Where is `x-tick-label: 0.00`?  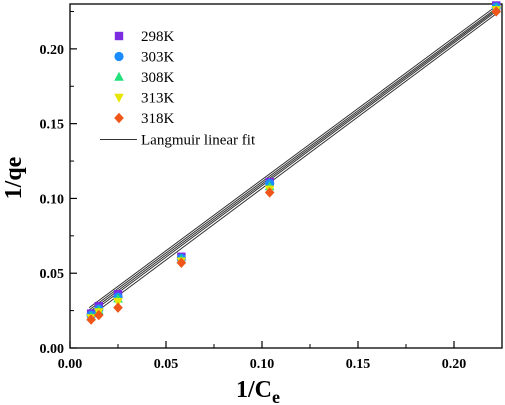
x-tick-label: 0.00 is located at coordinates (70, 364).